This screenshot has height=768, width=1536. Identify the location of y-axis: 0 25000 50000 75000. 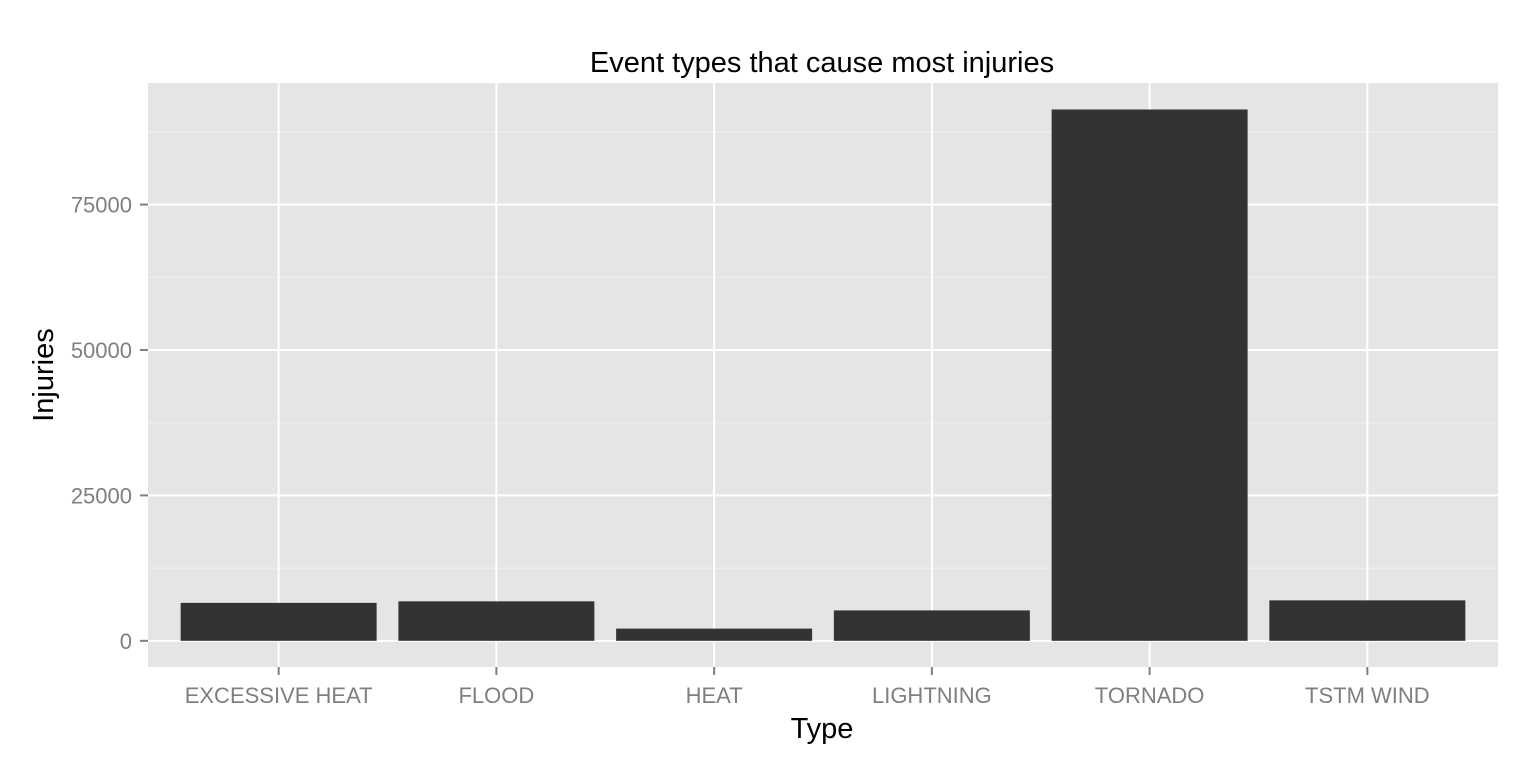
(109, 423).